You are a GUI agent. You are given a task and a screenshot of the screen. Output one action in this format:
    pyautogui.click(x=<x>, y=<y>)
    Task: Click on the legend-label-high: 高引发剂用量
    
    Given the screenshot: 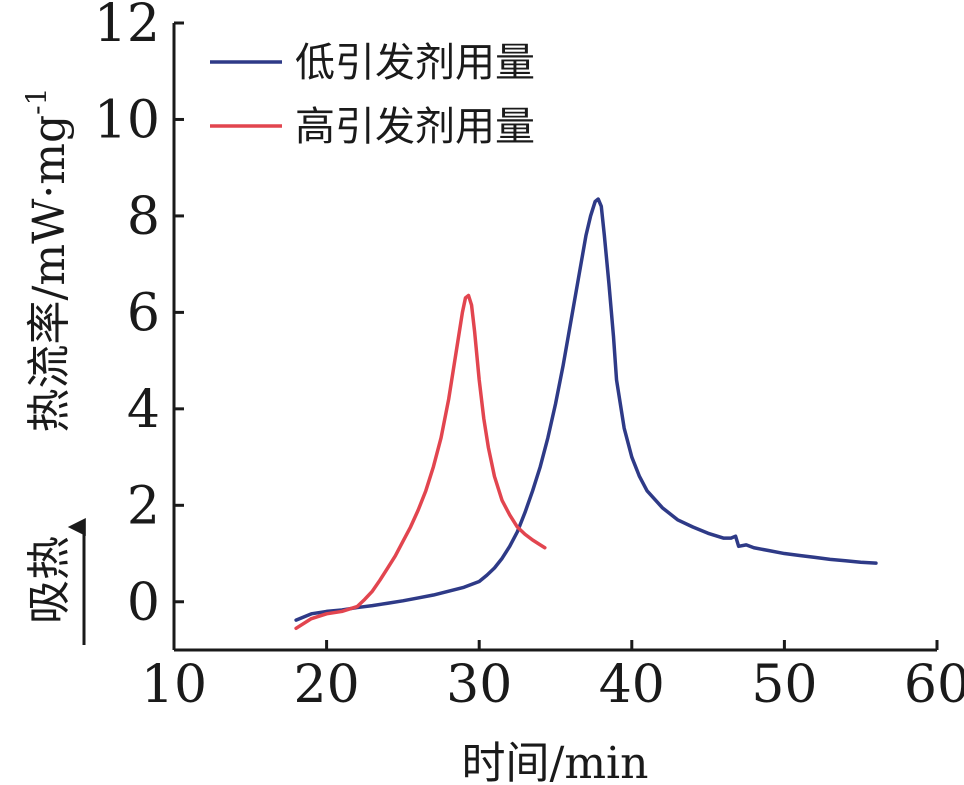 What is the action you would take?
    pyautogui.click(x=415, y=127)
    